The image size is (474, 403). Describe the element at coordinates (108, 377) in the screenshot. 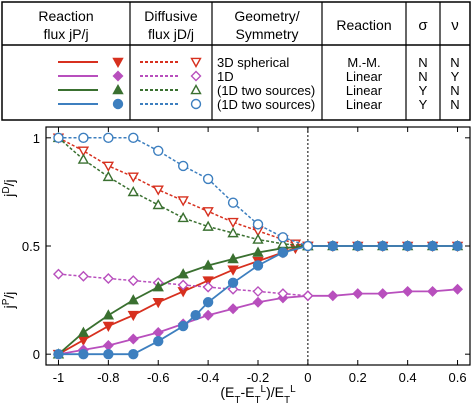

I see `x-tick-label: -0.8` at that location.